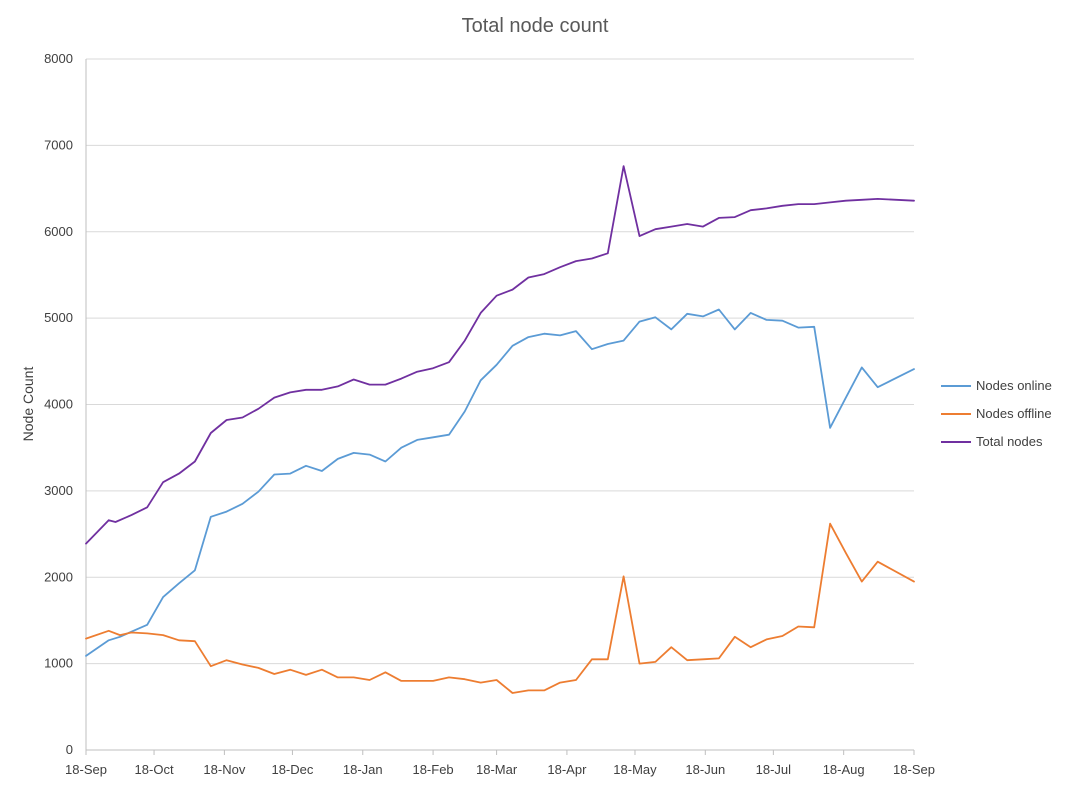 The height and width of the screenshot is (790, 1073). What do you see at coordinates (535, 26) in the screenshot?
I see `chart-title: Total node count` at bounding box center [535, 26].